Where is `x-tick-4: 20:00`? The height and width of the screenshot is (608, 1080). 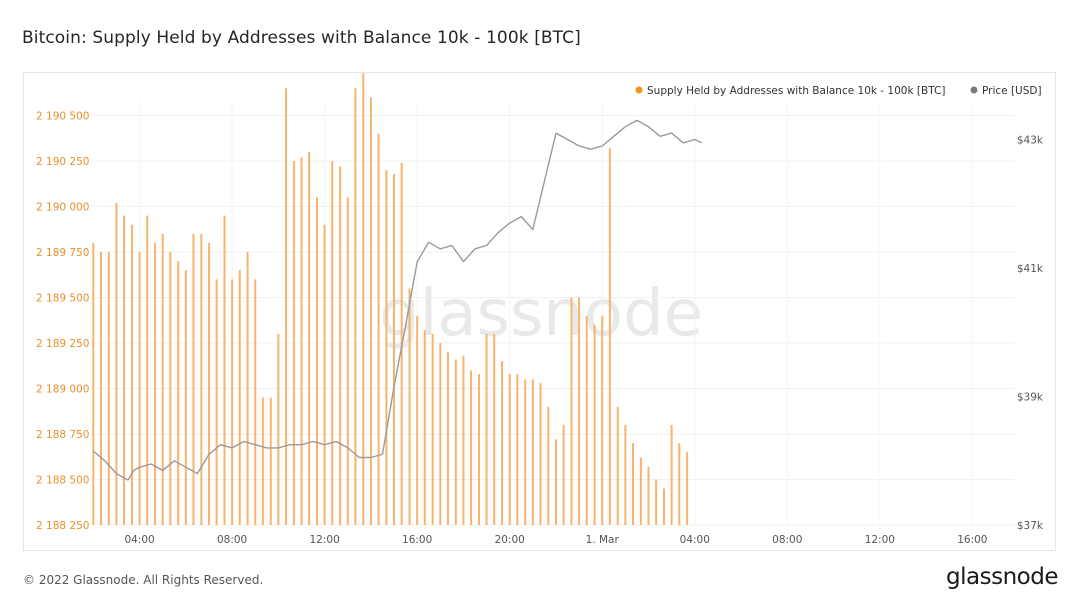
x-tick-4: 20:00 is located at coordinates (510, 540).